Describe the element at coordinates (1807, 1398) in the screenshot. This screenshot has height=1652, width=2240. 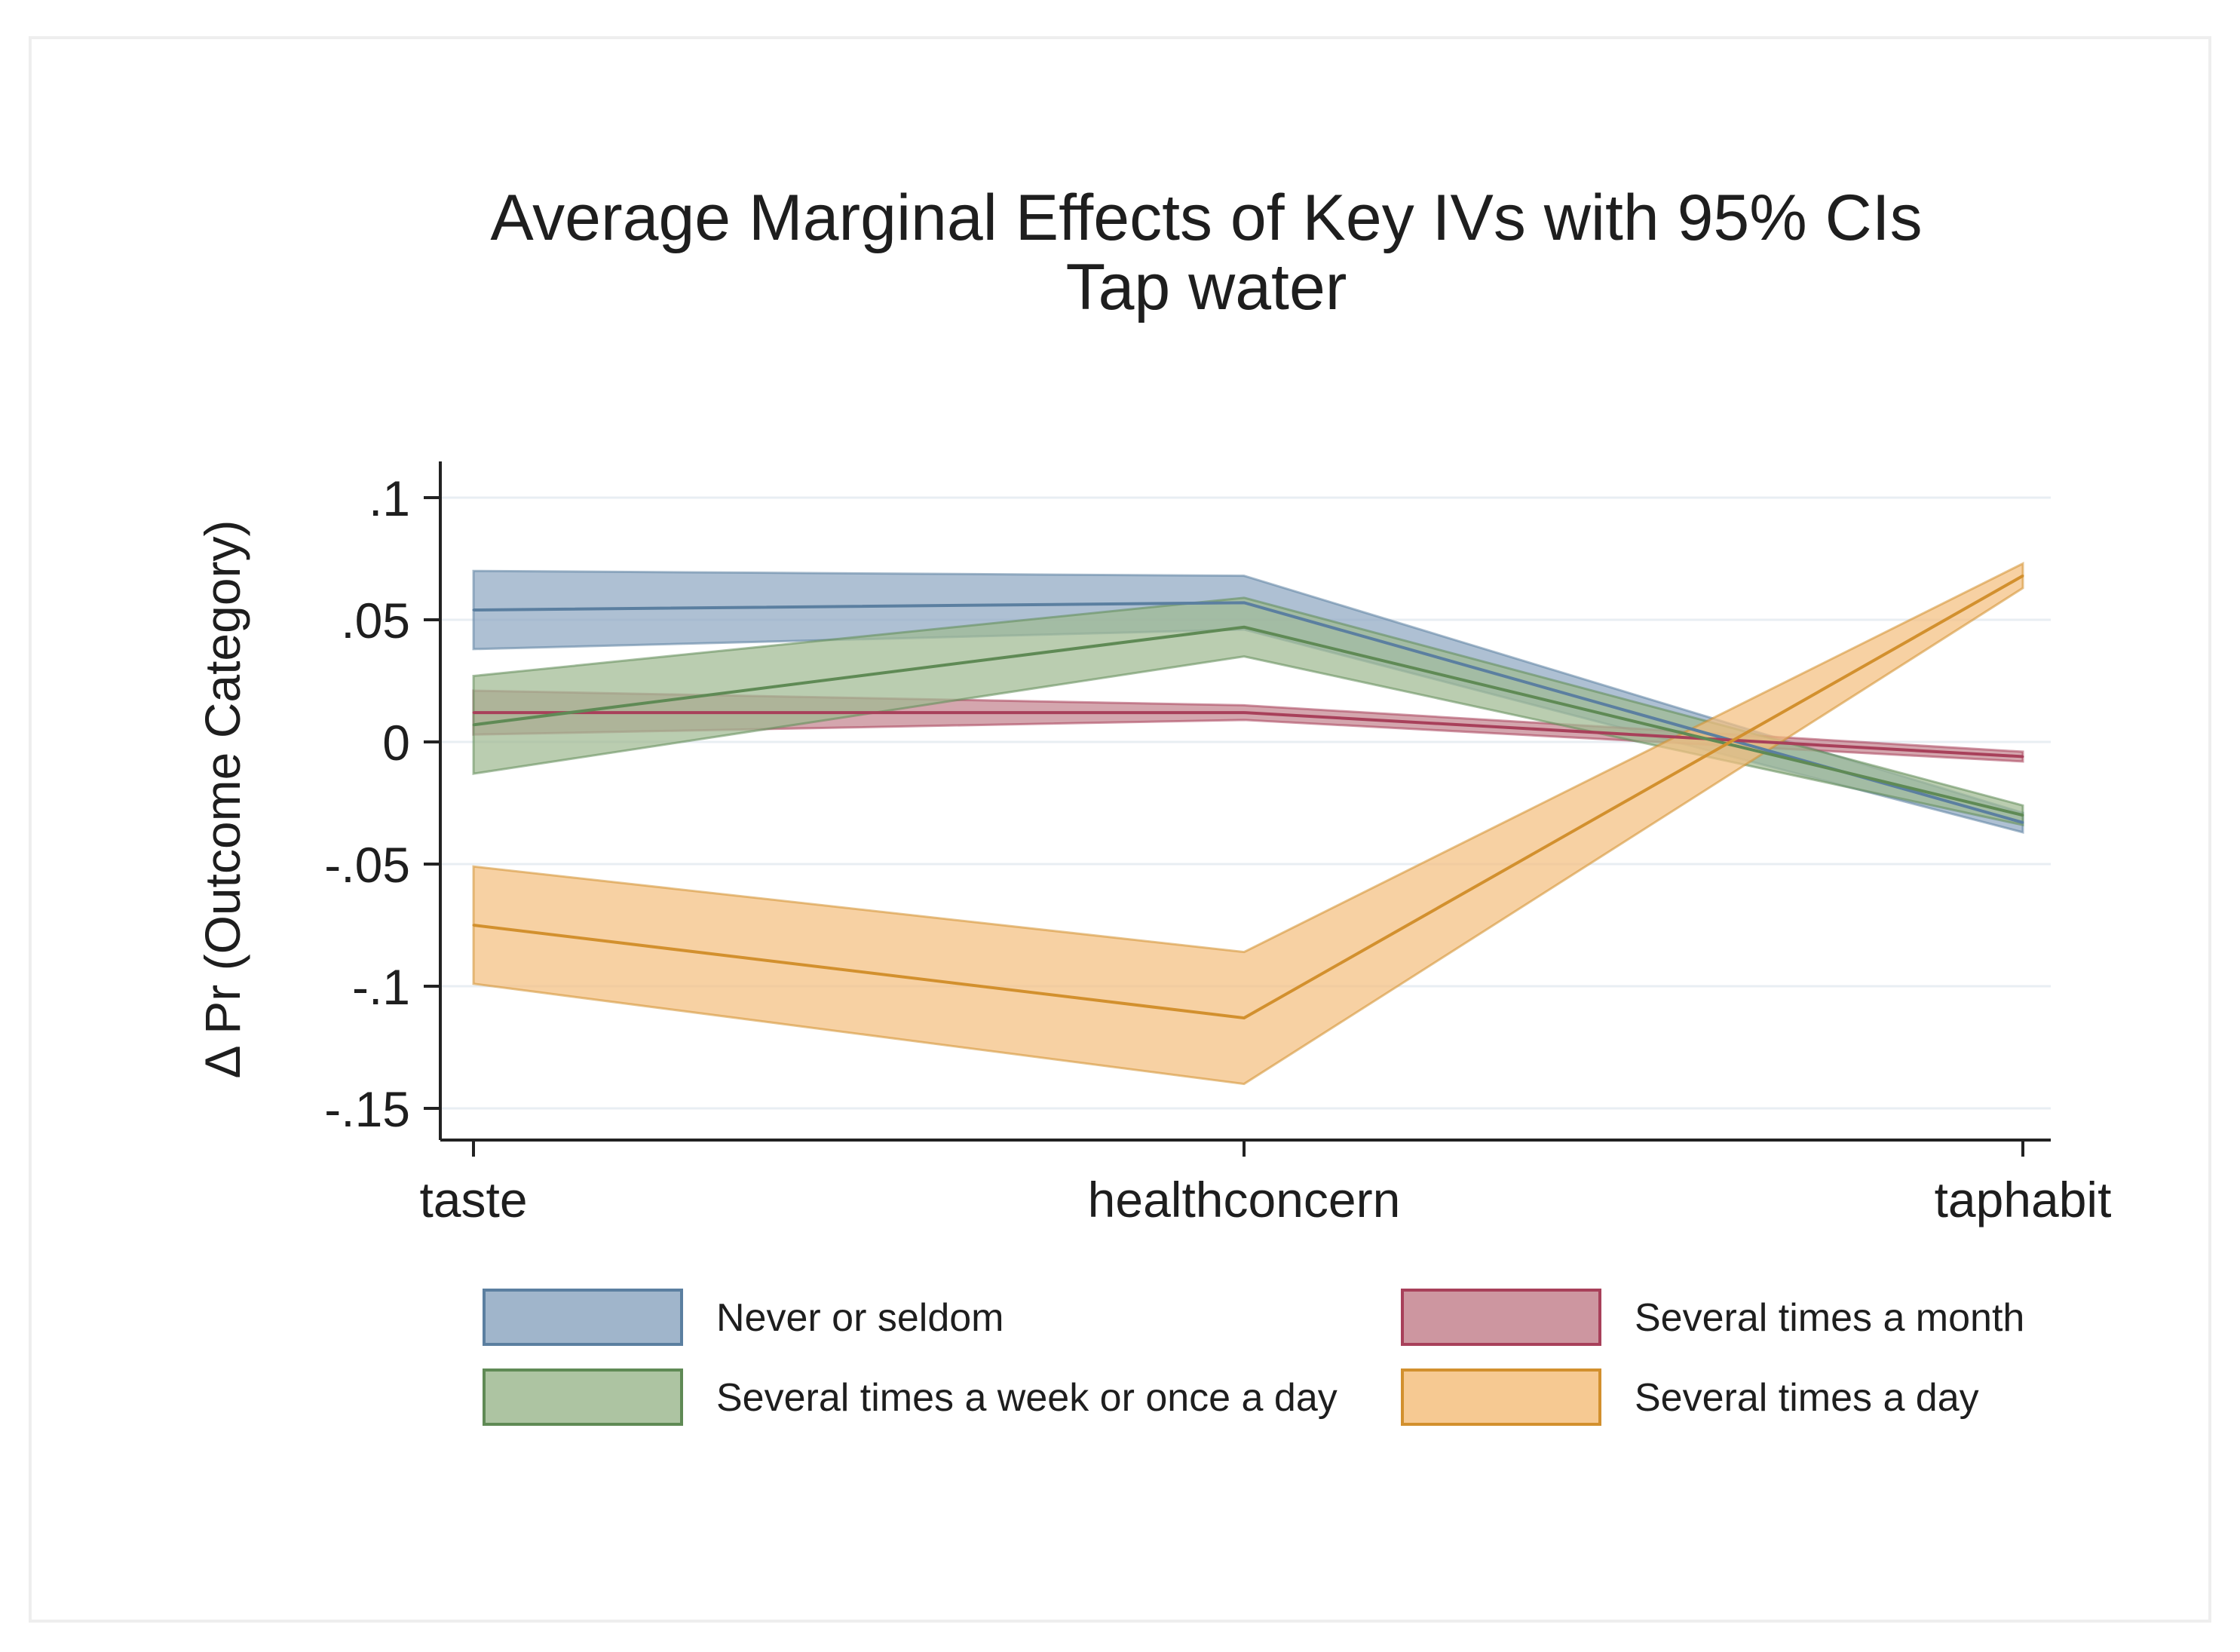
I see `legend-label: Several times a day` at that location.